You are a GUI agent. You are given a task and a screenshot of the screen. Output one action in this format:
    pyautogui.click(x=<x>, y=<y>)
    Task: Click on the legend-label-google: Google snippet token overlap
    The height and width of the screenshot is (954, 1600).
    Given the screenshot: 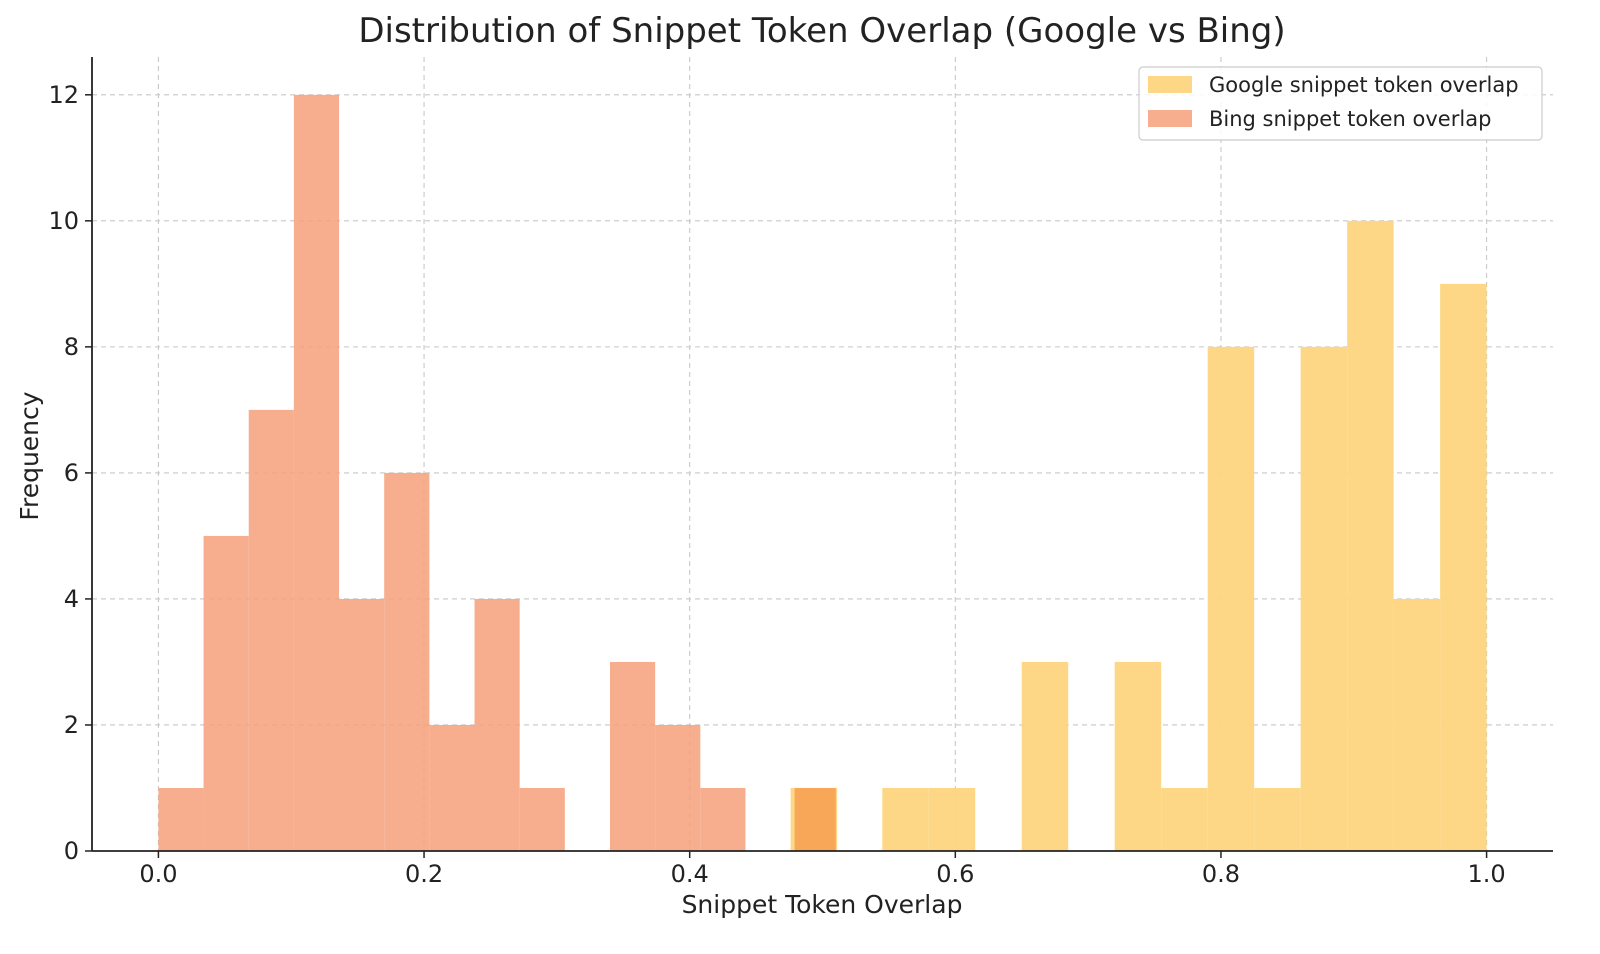 What is the action you would take?
    pyautogui.click(x=1364, y=85)
    